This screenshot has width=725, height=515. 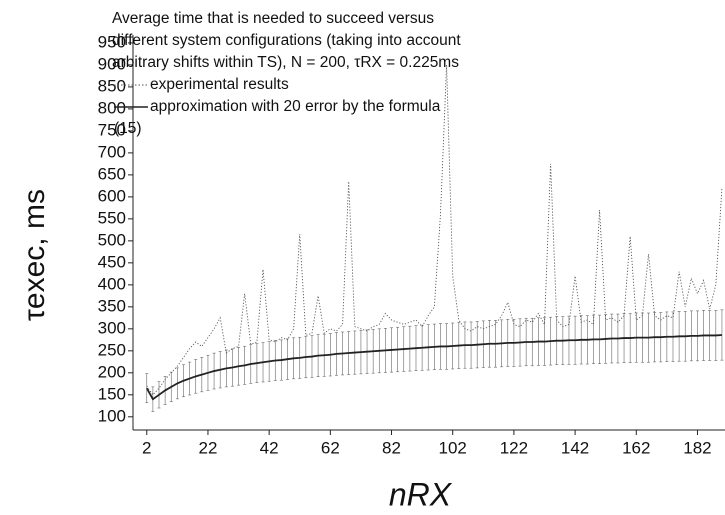 I want to click on y-tick-label: 600, so click(x=112, y=195).